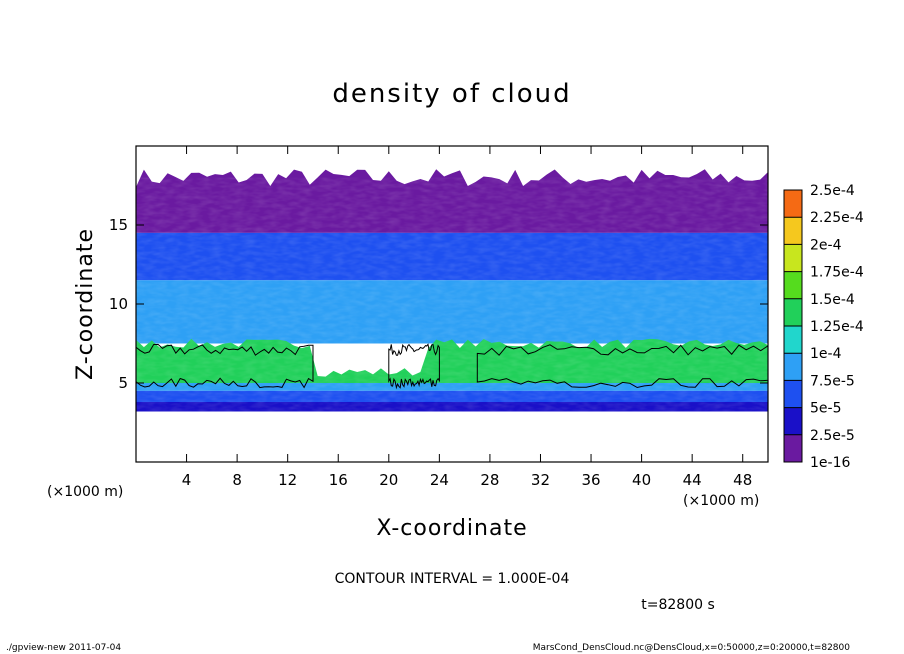 This screenshot has height=654, width=904. Describe the element at coordinates (832, 381) in the screenshot. I see `colorbar-label: 7.5e-5` at that location.